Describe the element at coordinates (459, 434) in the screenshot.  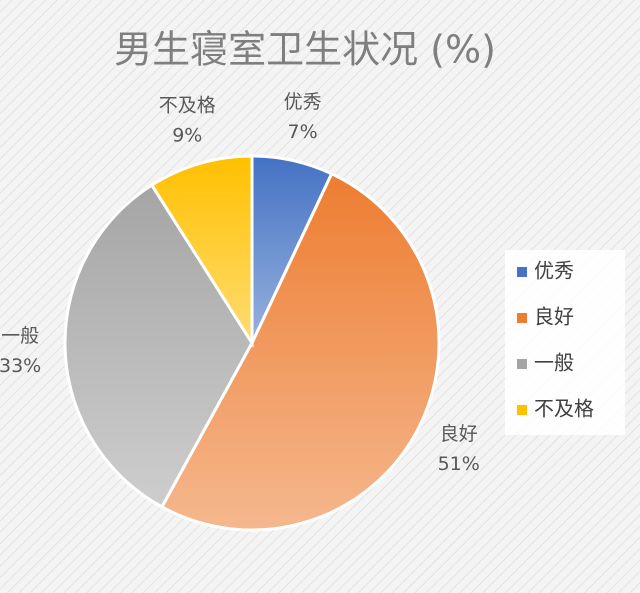
I see `data-label-category: 良好` at that location.